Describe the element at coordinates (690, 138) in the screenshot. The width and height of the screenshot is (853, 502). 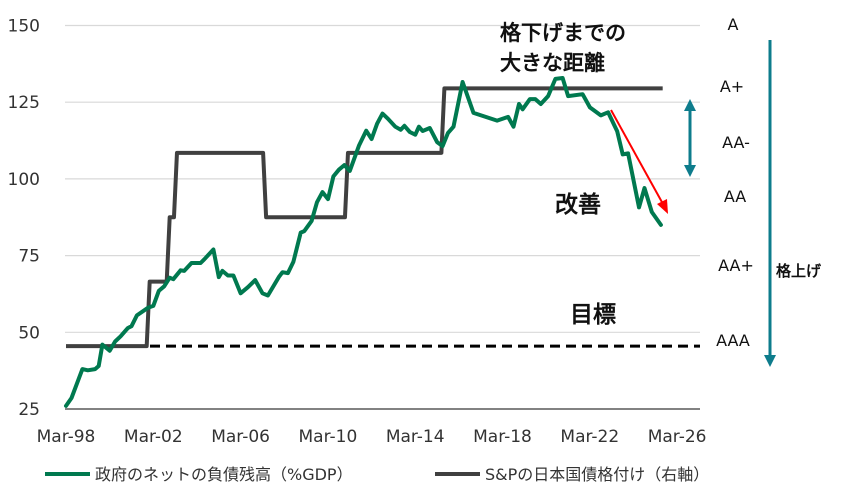
I see `teal-double-arrow` at that location.